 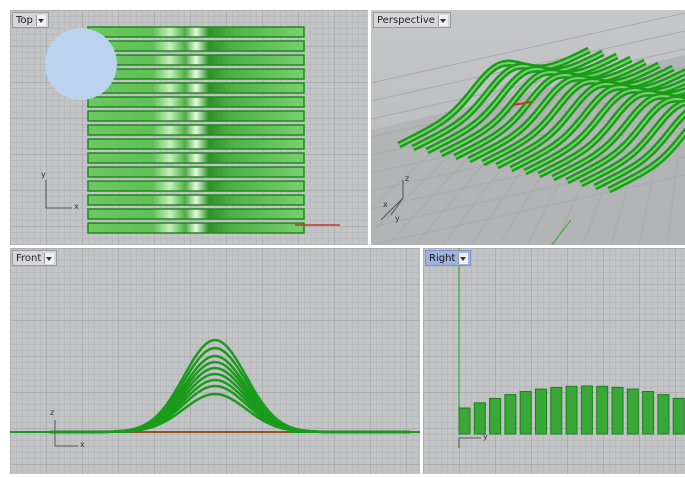 What do you see at coordinates (43, 174) in the screenshot?
I see `top-y-axis-label: y` at bounding box center [43, 174].